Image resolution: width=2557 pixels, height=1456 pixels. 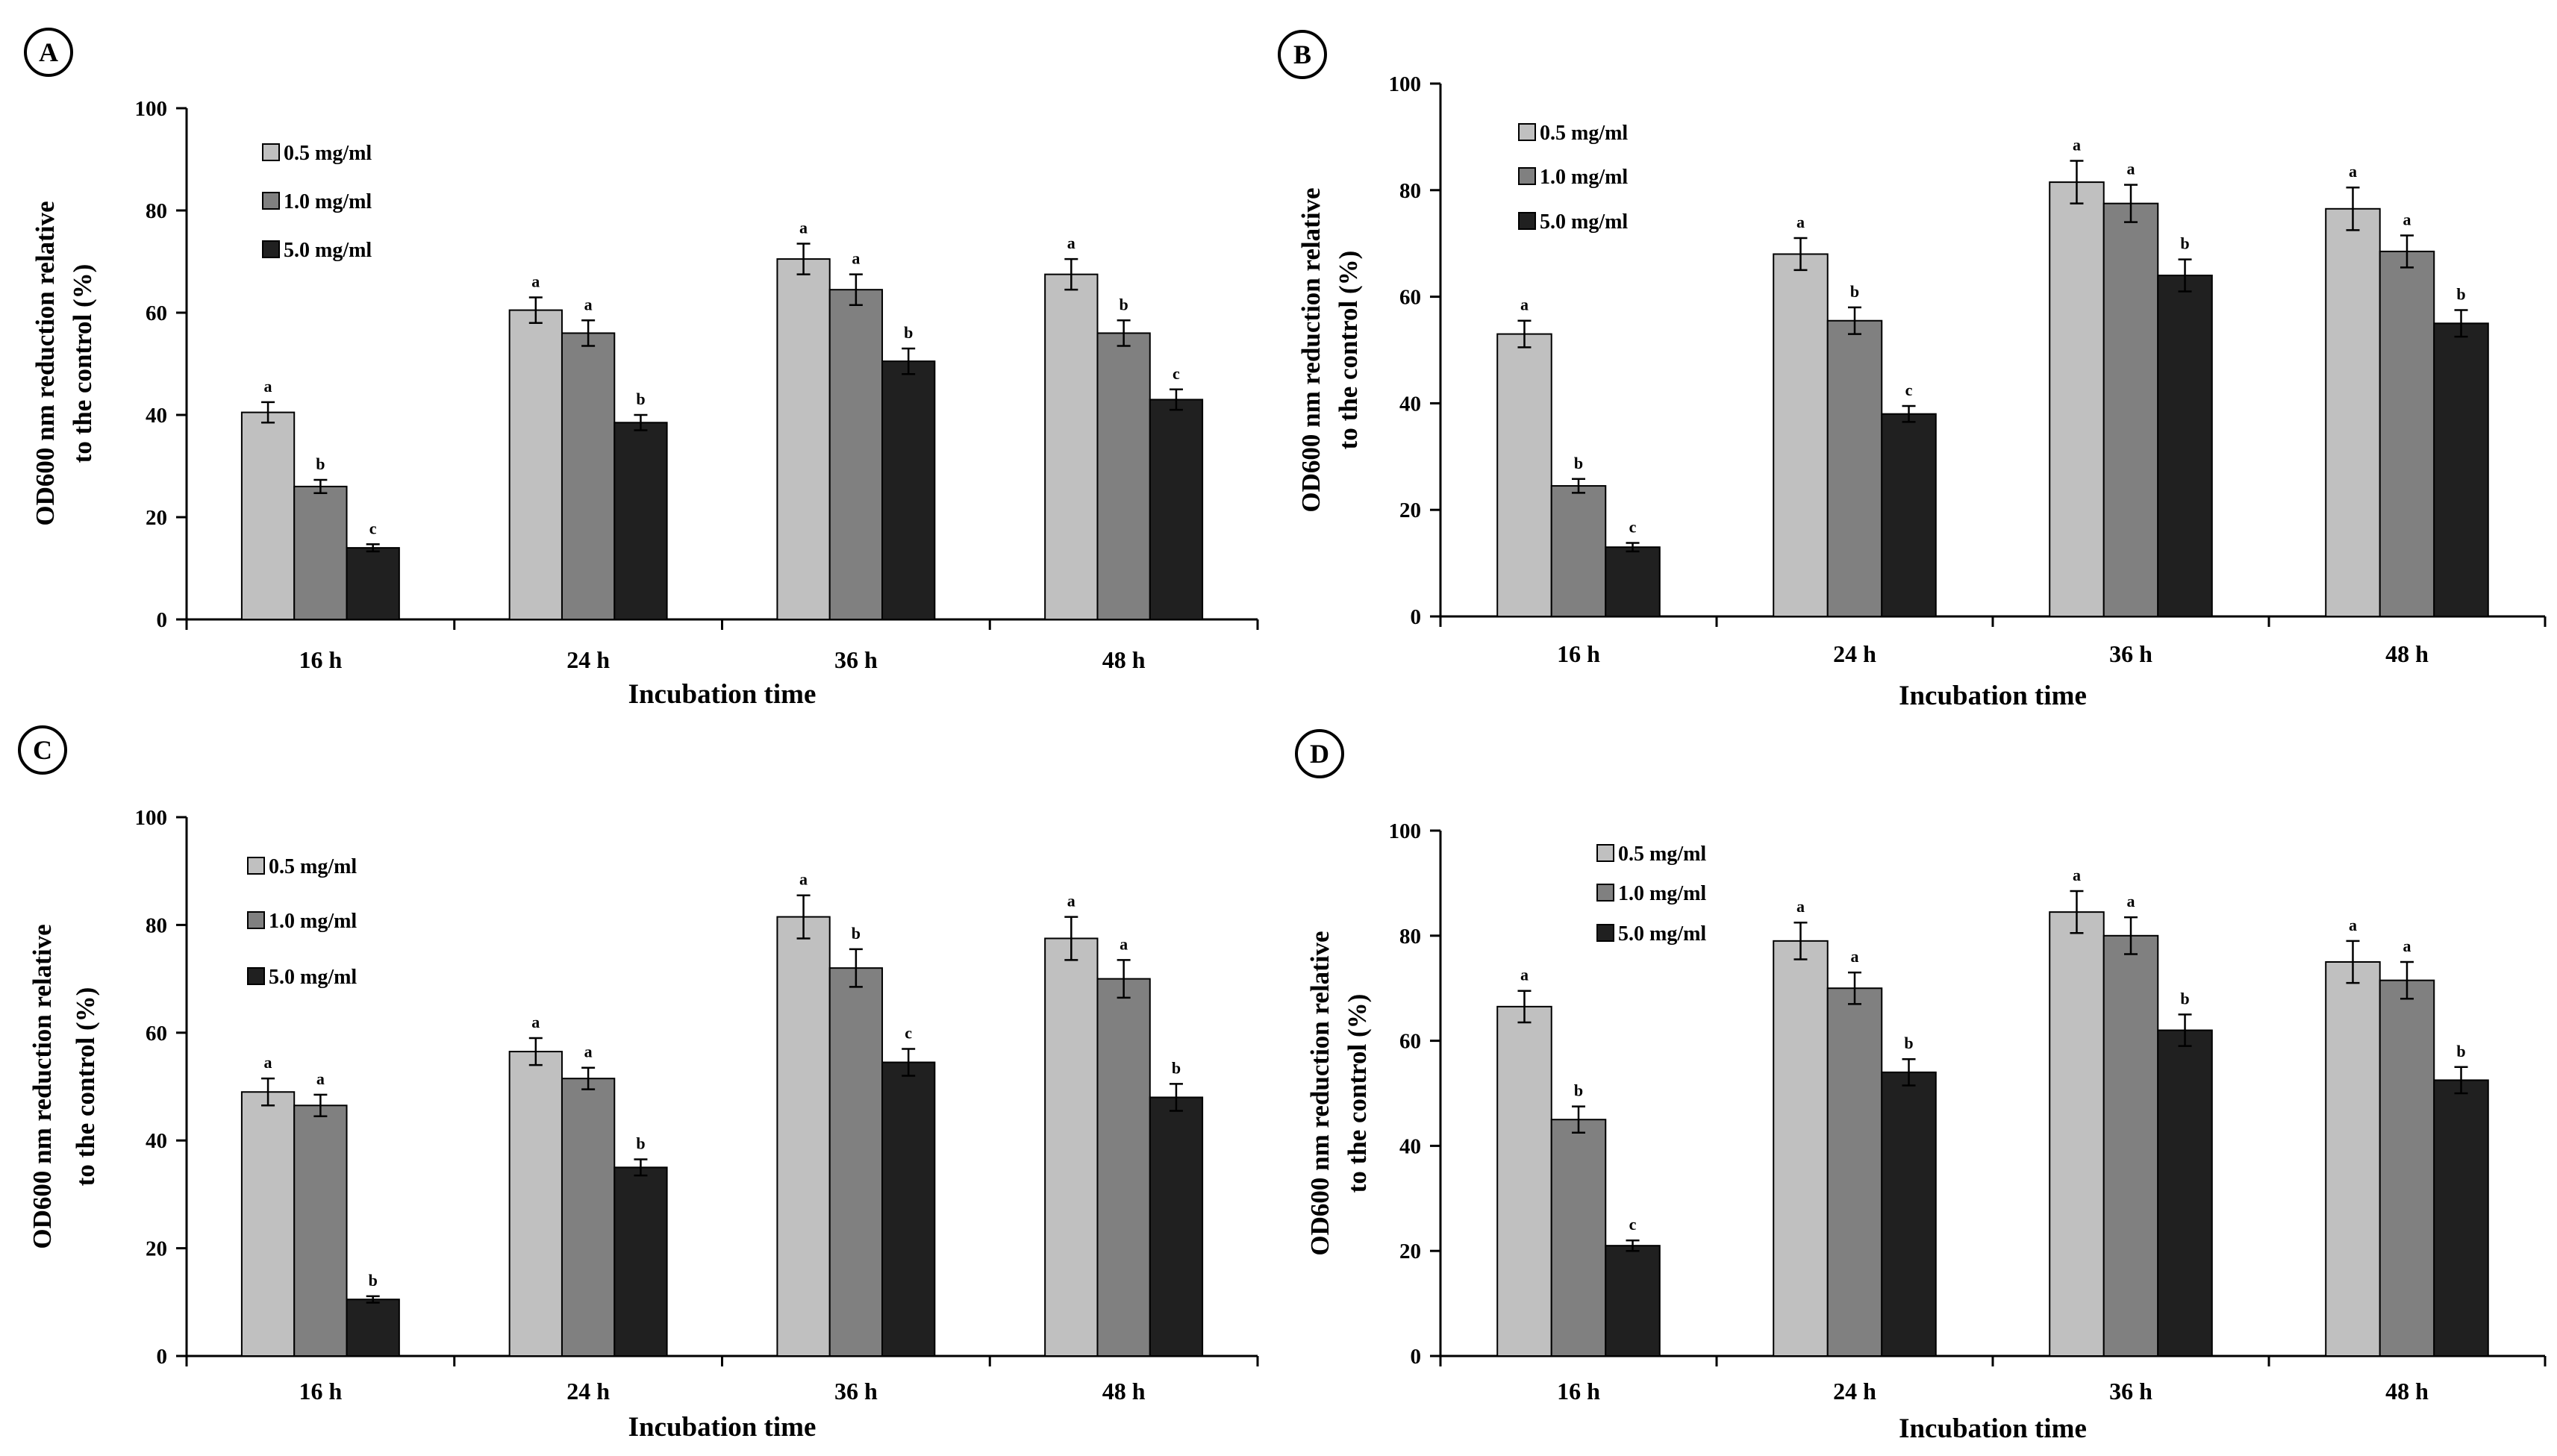 What do you see at coordinates (1410, 1251) in the screenshot?
I see `y-tick-label: 20` at bounding box center [1410, 1251].